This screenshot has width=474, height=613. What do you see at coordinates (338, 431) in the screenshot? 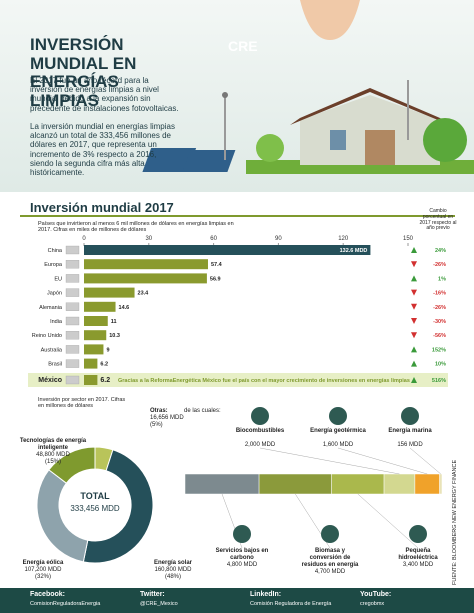
I see `category-label: Energía geotérmica` at bounding box center [338, 431].